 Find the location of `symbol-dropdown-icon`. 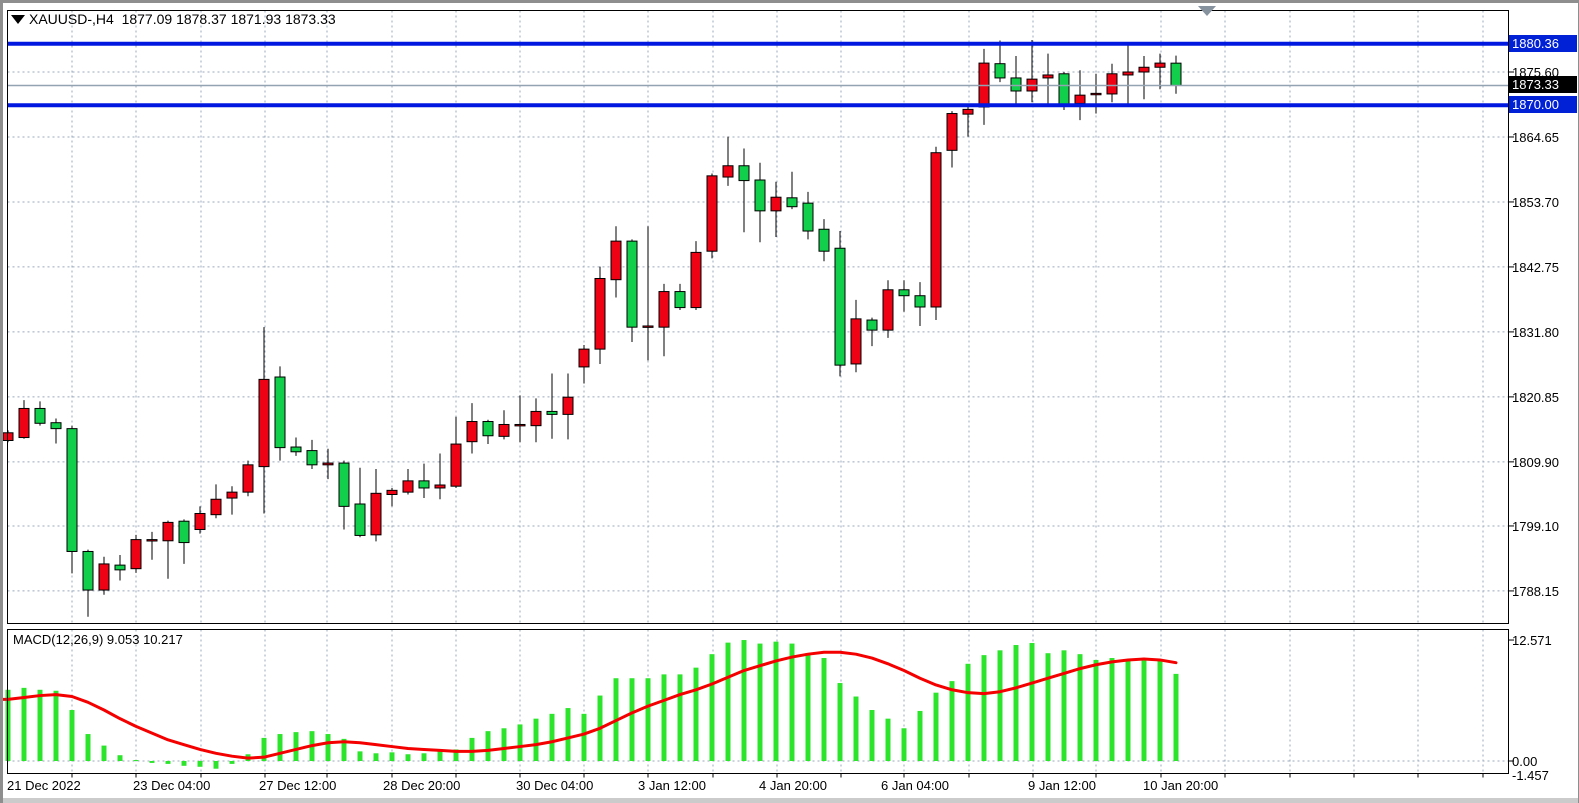

symbol-dropdown-icon is located at coordinates (18, 19).